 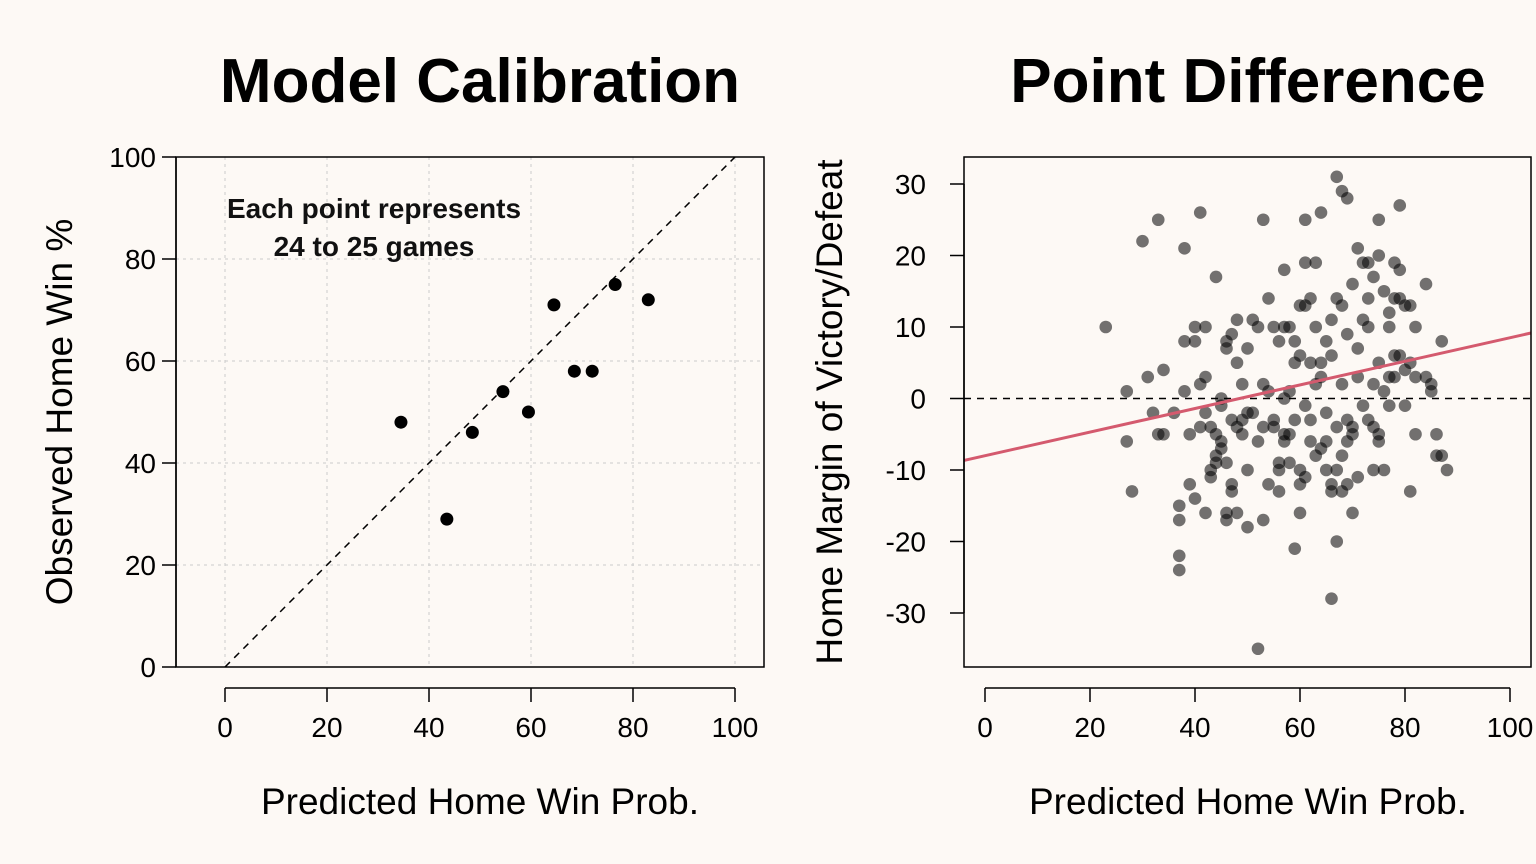 I want to click on x-tick-label: 60, so click(x=530, y=727).